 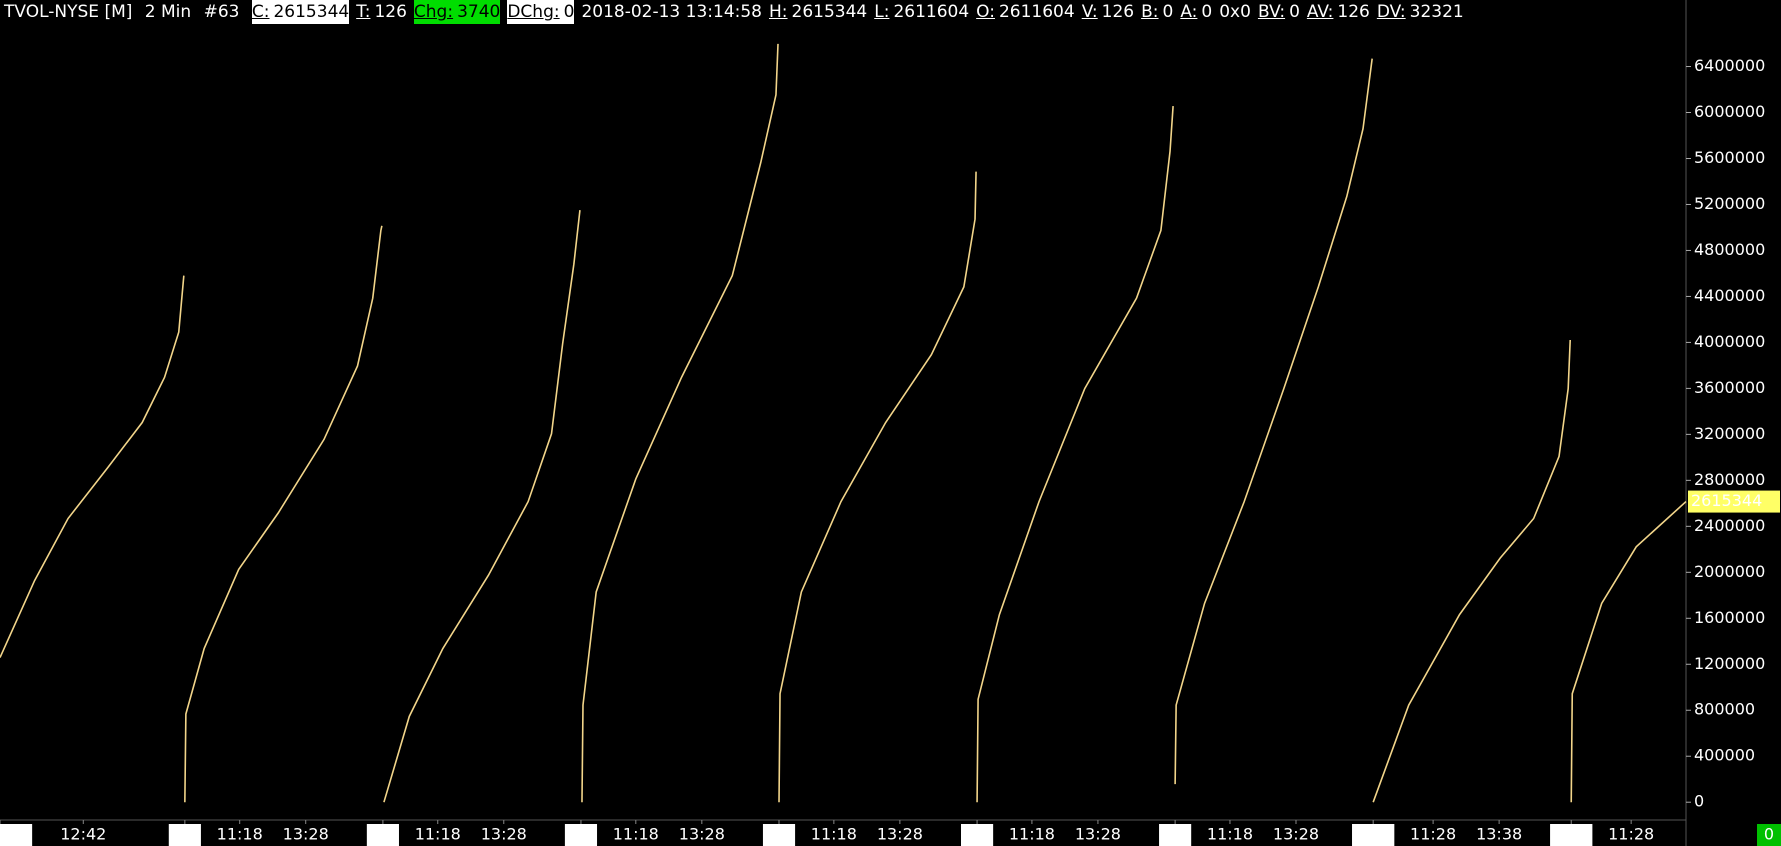 I want to click on x-tick-label: 2-5, so click(x=383, y=834).